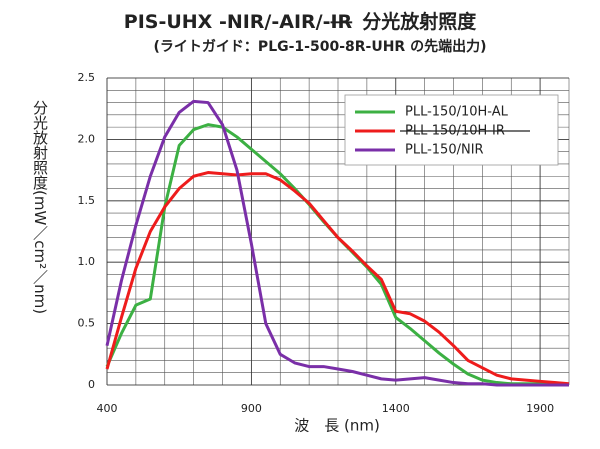 The height and width of the screenshot is (449, 600). Describe the element at coordinates (107, 408) in the screenshot. I see `x-tick-label: 400` at that location.